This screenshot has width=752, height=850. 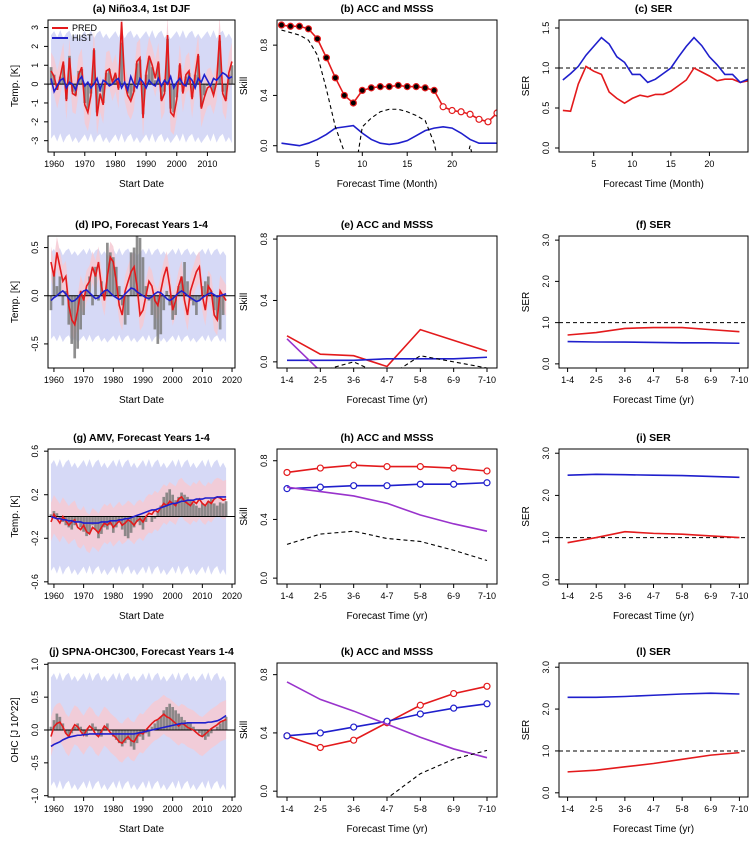 I want to click on y-tick-label: 1.0, so click(x=546, y=537).